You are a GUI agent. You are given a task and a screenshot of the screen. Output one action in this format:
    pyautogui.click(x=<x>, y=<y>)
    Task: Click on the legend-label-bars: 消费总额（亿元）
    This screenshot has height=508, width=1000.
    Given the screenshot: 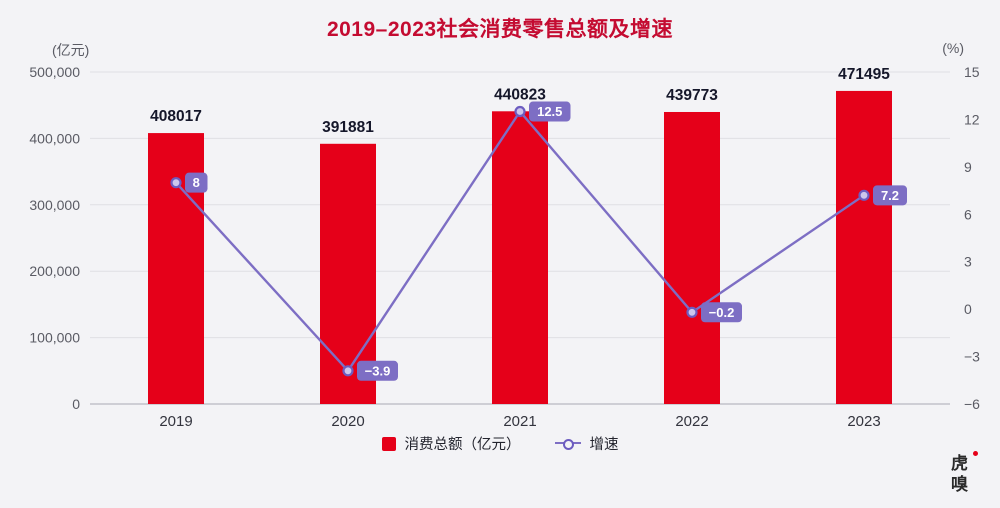 What is the action you would take?
    pyautogui.click(x=462, y=445)
    